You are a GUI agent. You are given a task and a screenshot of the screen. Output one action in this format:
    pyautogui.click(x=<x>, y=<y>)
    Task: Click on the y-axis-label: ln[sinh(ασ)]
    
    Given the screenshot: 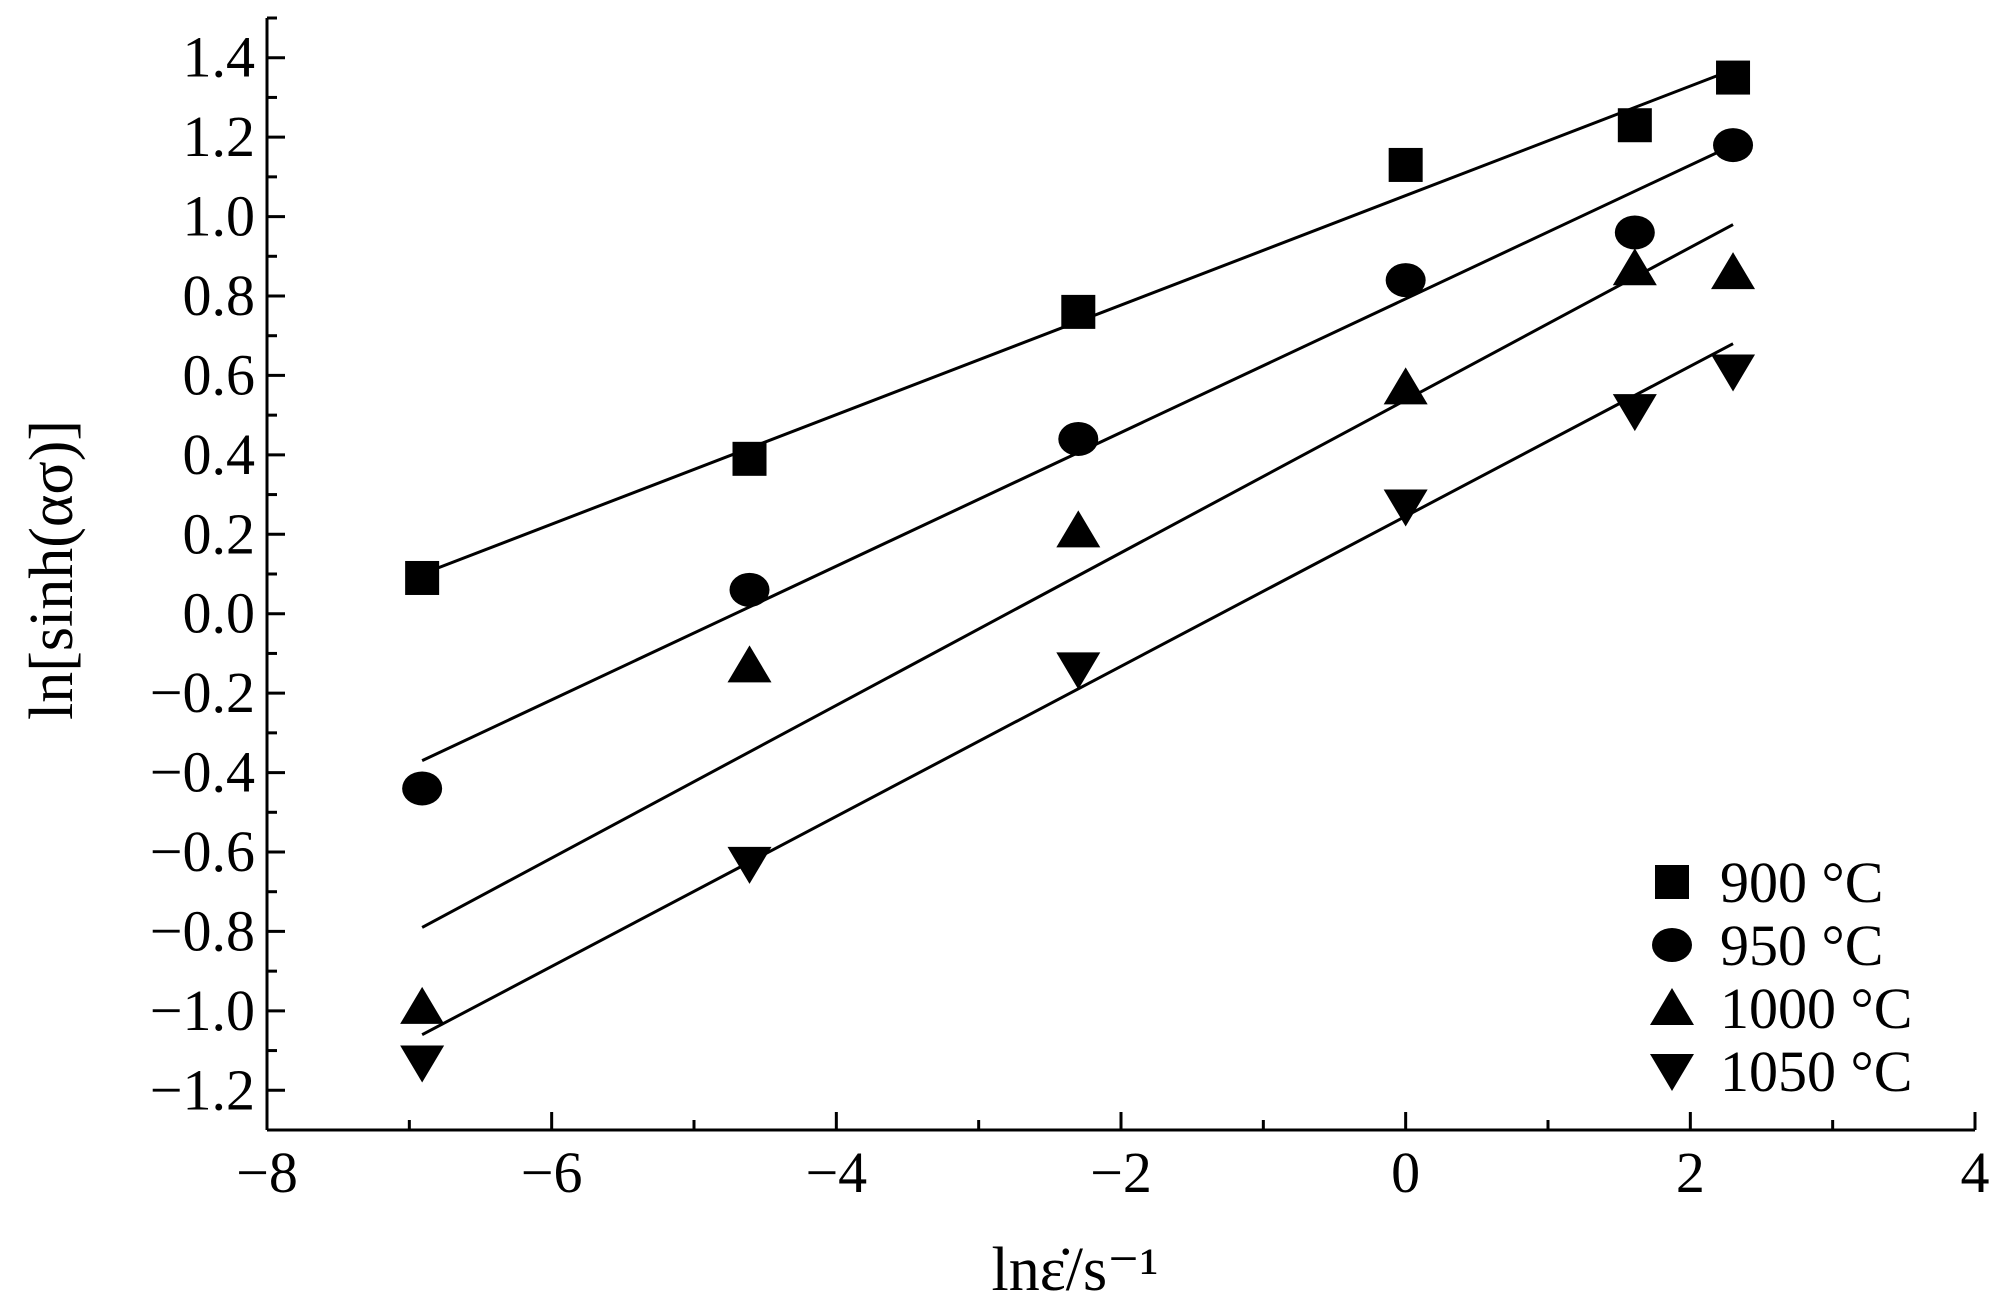 What is the action you would take?
    pyautogui.click(x=52, y=570)
    